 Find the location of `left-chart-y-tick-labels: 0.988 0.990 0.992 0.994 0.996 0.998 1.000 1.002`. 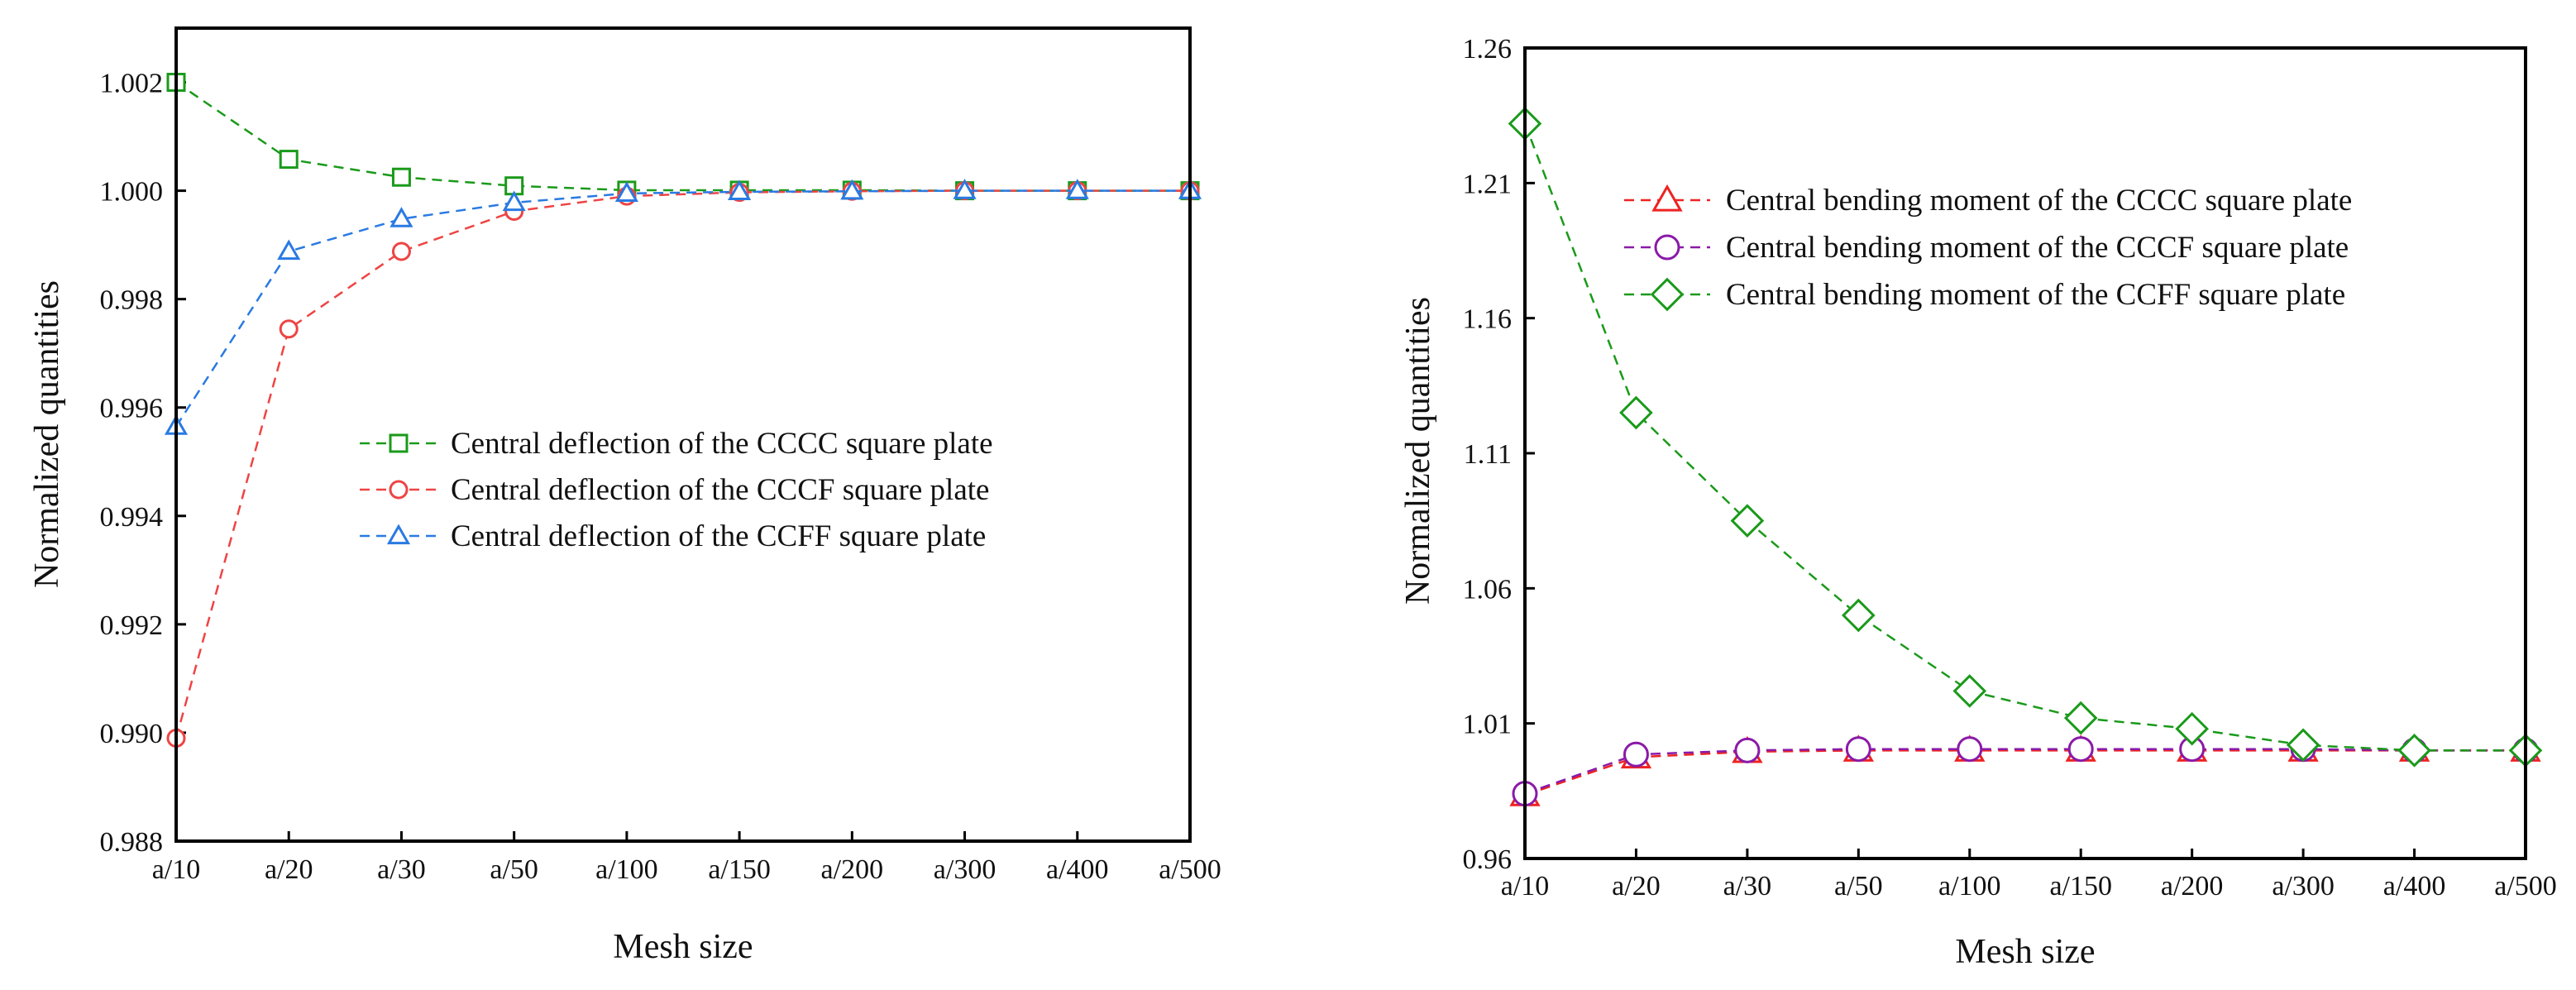

left-chart-y-tick-labels: 0.988 0.990 0.992 0.994 0.996 0.998 1.000 1.002 is located at coordinates (132, 463).